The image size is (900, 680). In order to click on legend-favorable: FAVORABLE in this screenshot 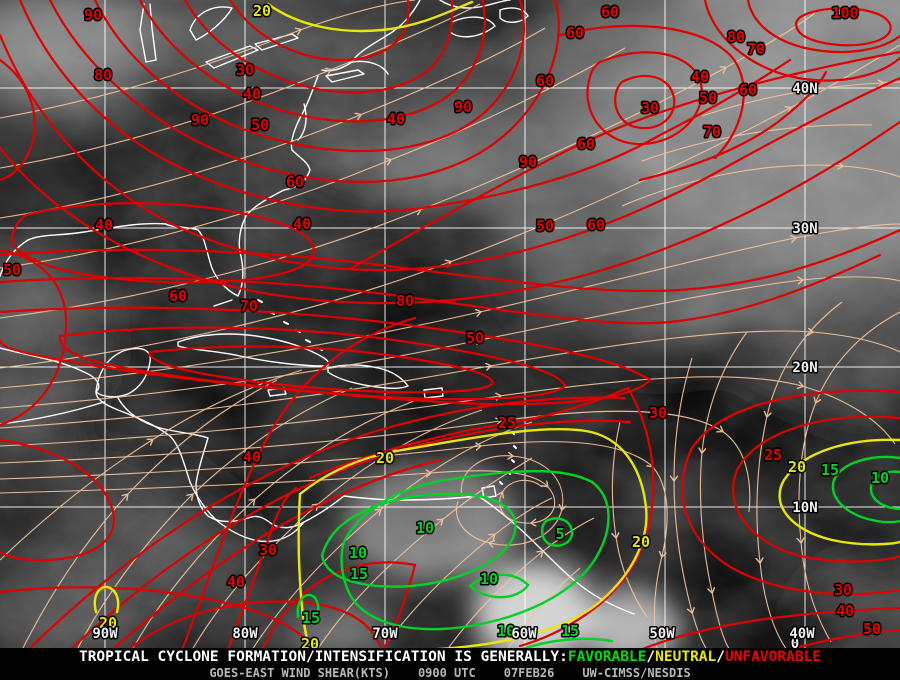, I will do `click(607, 657)`.